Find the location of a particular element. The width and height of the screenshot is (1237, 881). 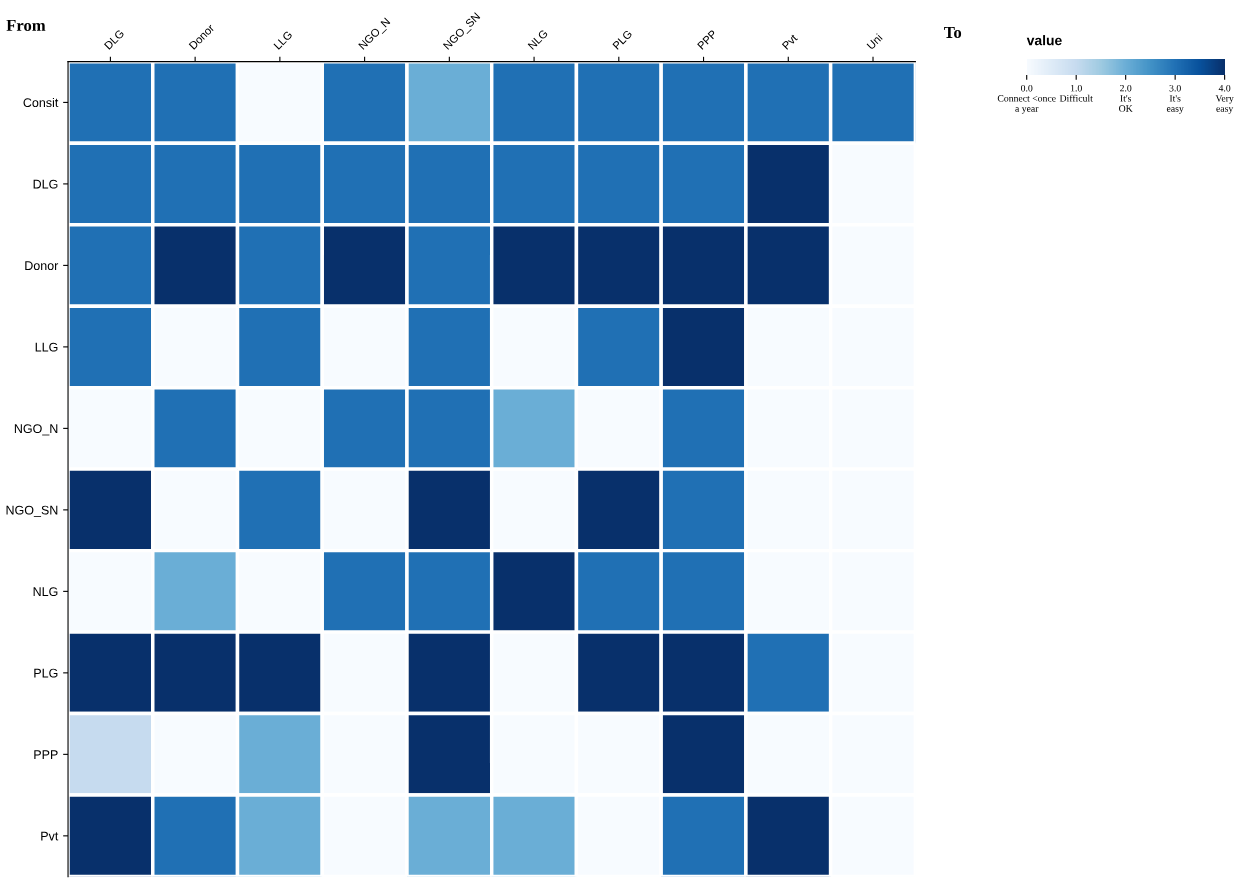

color-bar-label: 4.0 Very easy is located at coordinates (1224, 99).